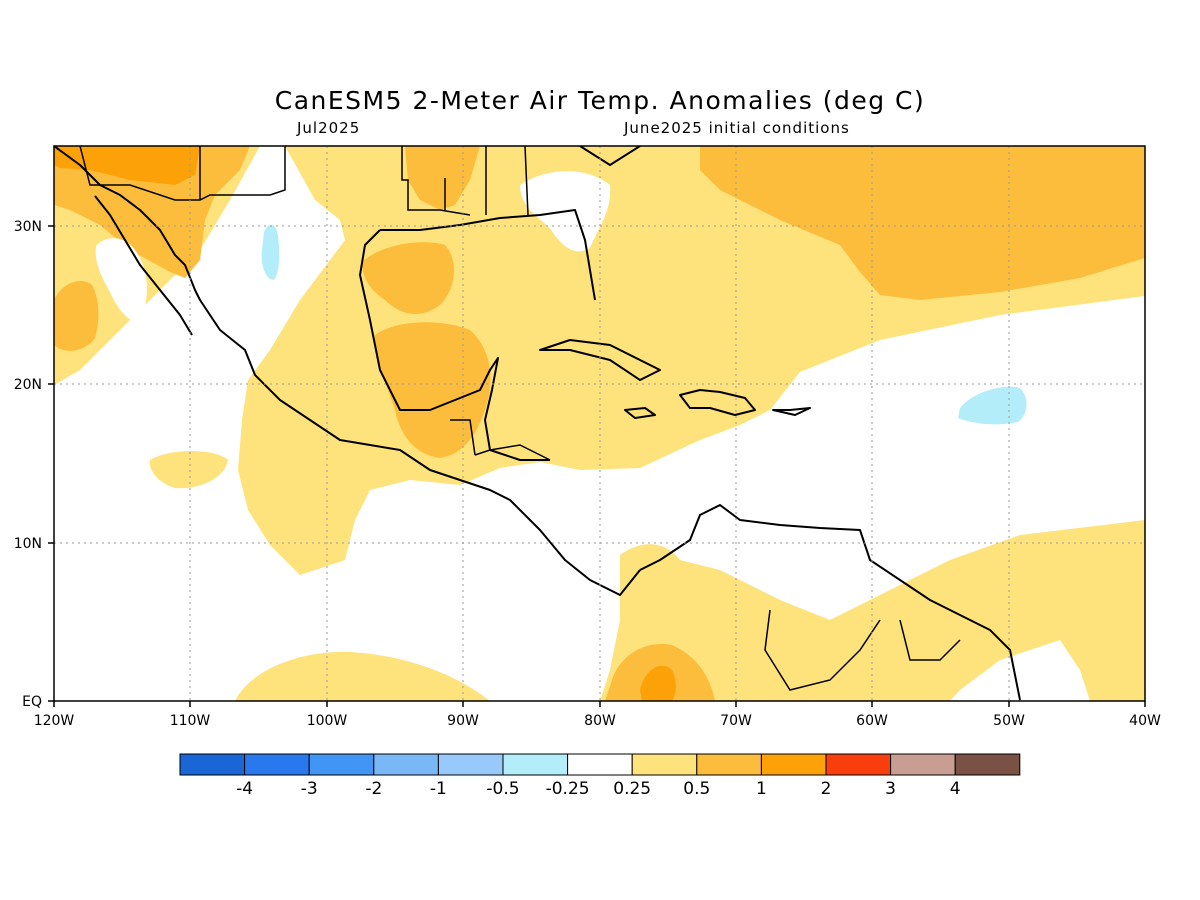 The image size is (1200, 900). I want to click on lat-tick-label: 10N, so click(28, 544).